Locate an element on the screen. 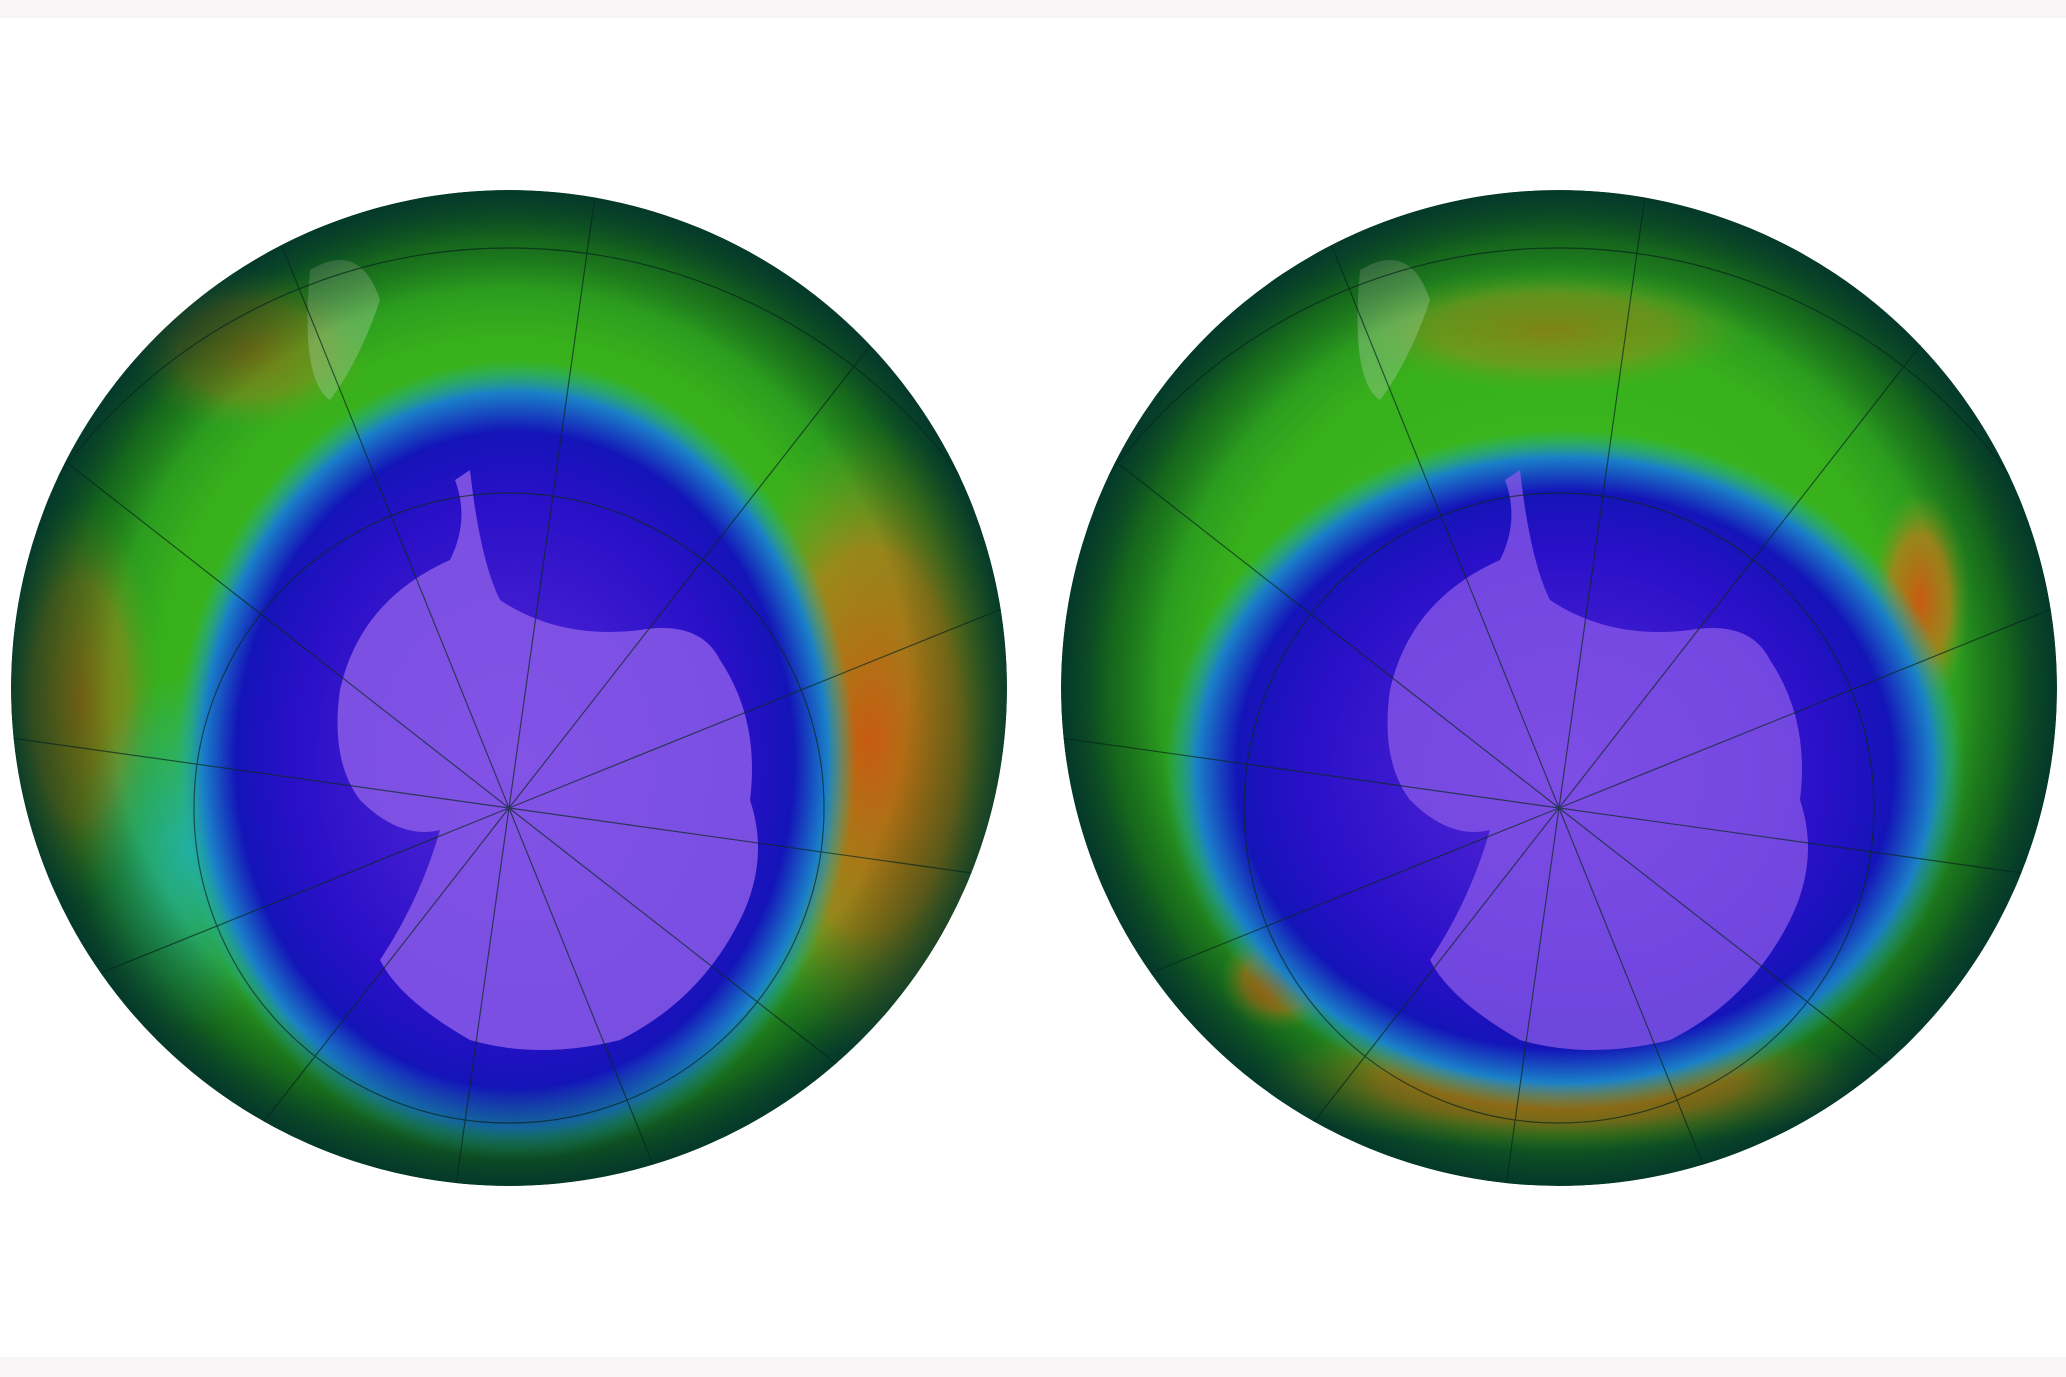 Image resolution: width=2066 pixels, height=1377 pixels. bottom-border is located at coordinates (1033, 1367).